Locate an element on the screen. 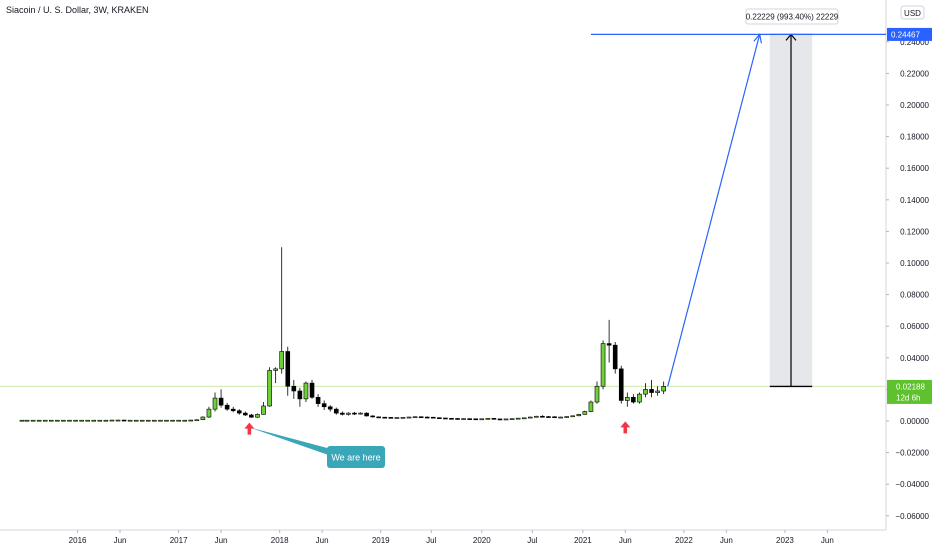 The image size is (932, 550). currency-button is located at coordinates (912, 12).